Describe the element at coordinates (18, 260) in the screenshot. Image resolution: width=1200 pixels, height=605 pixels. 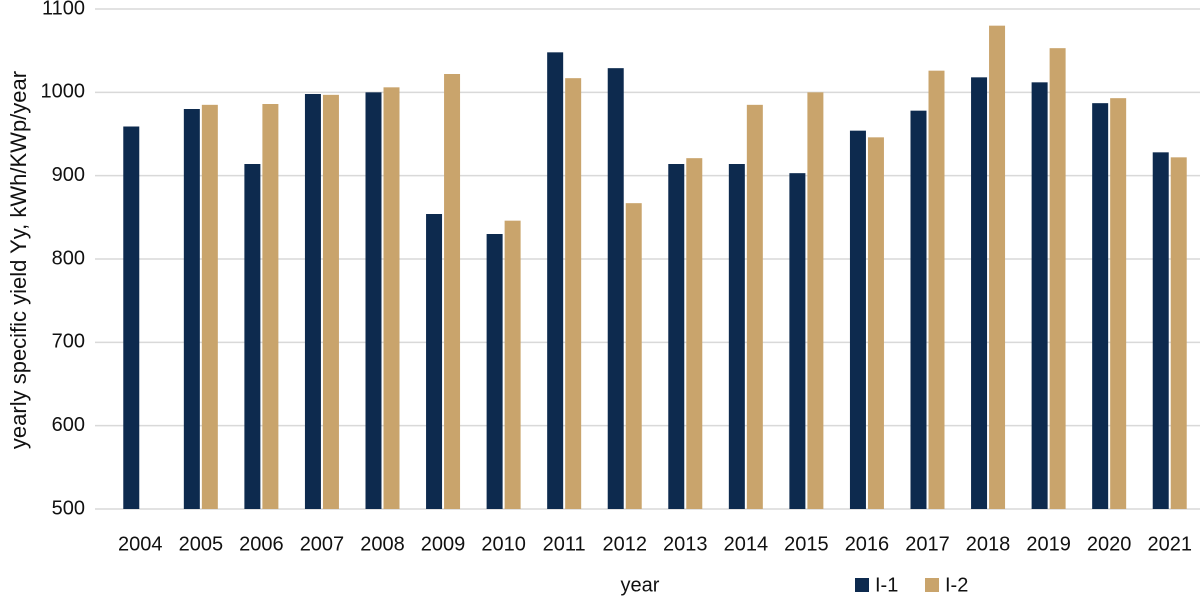
I see `y-axis-title: yearly specific yield Yy, kWh/KWp/year` at that location.